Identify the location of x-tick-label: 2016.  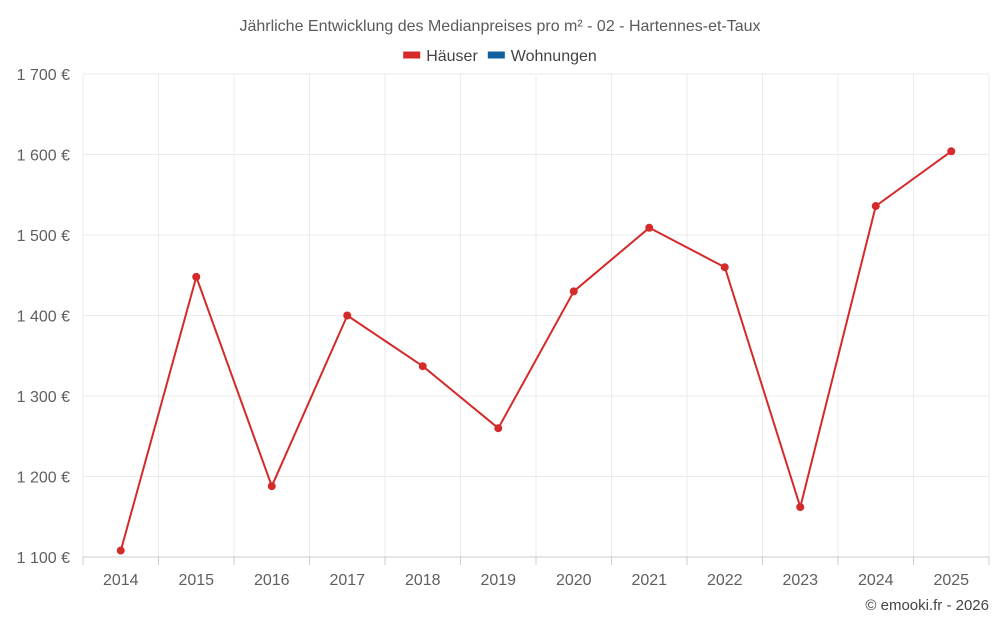
(272, 580).